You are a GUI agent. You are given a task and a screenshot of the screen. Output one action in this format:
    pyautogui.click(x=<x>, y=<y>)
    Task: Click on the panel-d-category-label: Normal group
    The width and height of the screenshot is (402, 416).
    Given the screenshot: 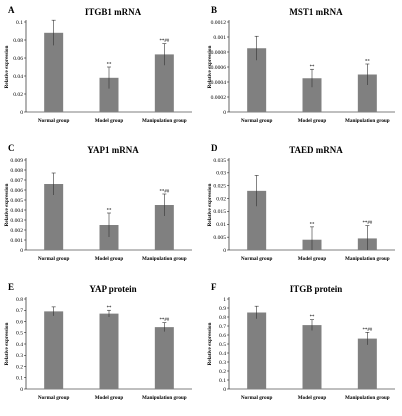 What is the action you would take?
    pyautogui.click(x=257, y=259)
    